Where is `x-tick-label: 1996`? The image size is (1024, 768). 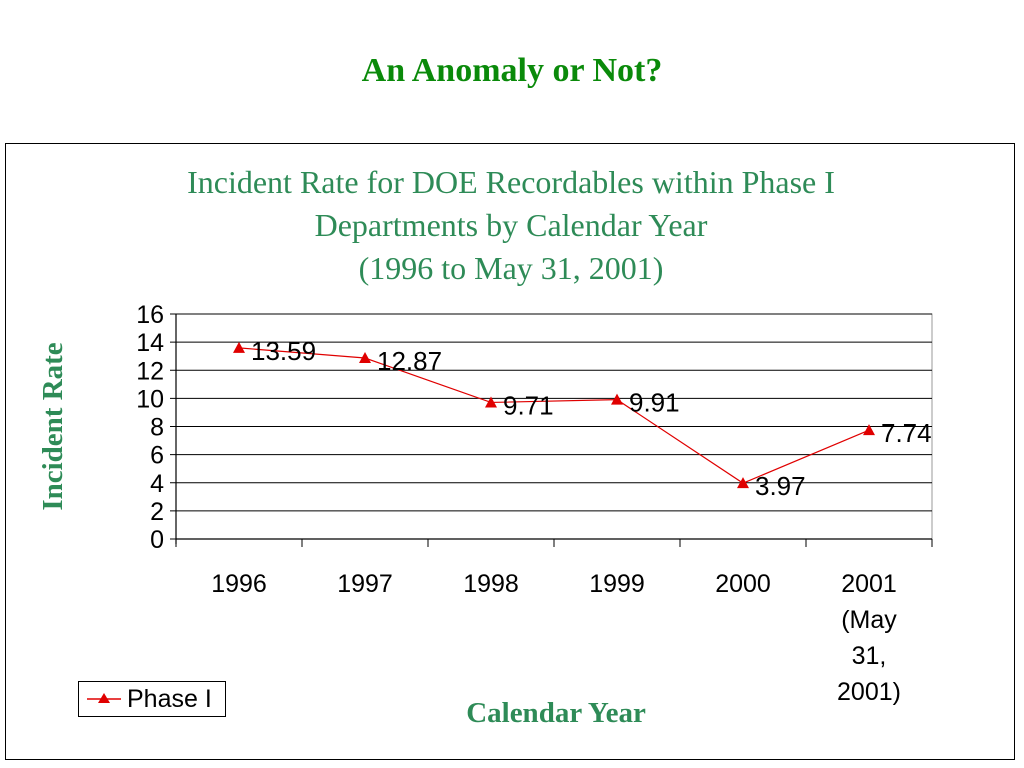
x-tick-label: 1996 is located at coordinates (239, 584).